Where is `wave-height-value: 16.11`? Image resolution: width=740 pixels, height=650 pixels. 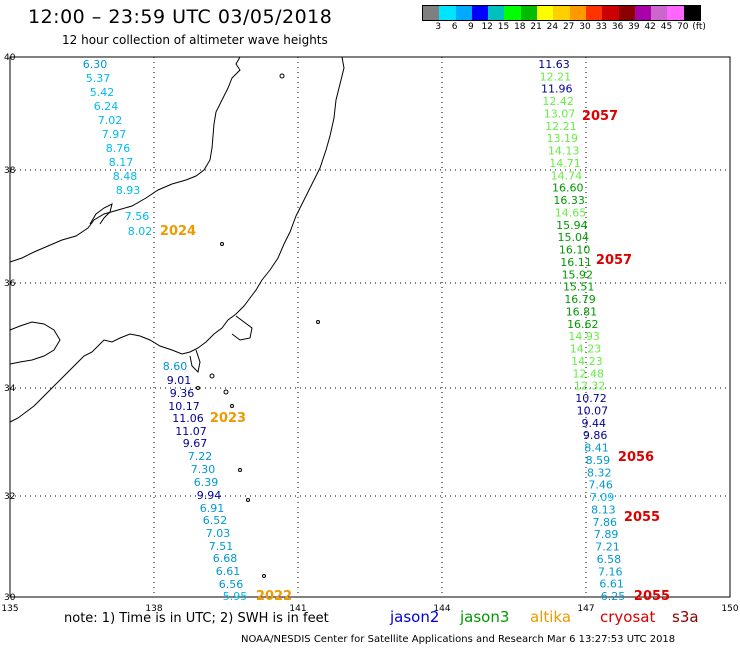
wave-height-value: 16.11 is located at coordinates (576, 262).